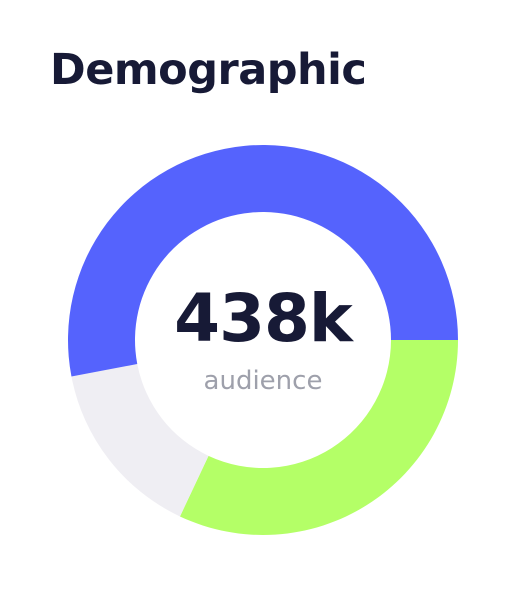  What do you see at coordinates (263, 318) in the screenshot?
I see `audience-total: 438k` at bounding box center [263, 318].